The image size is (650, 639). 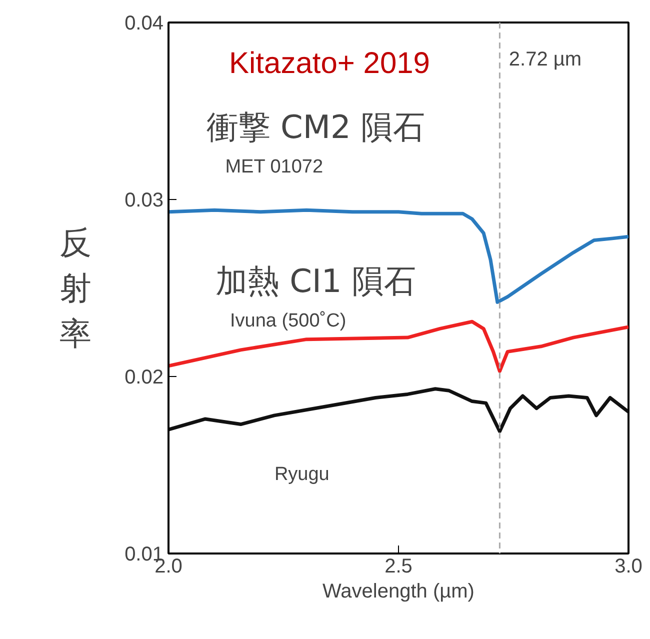 What do you see at coordinates (274, 167) in the screenshot?
I see `series-label: MET 01072` at bounding box center [274, 167].